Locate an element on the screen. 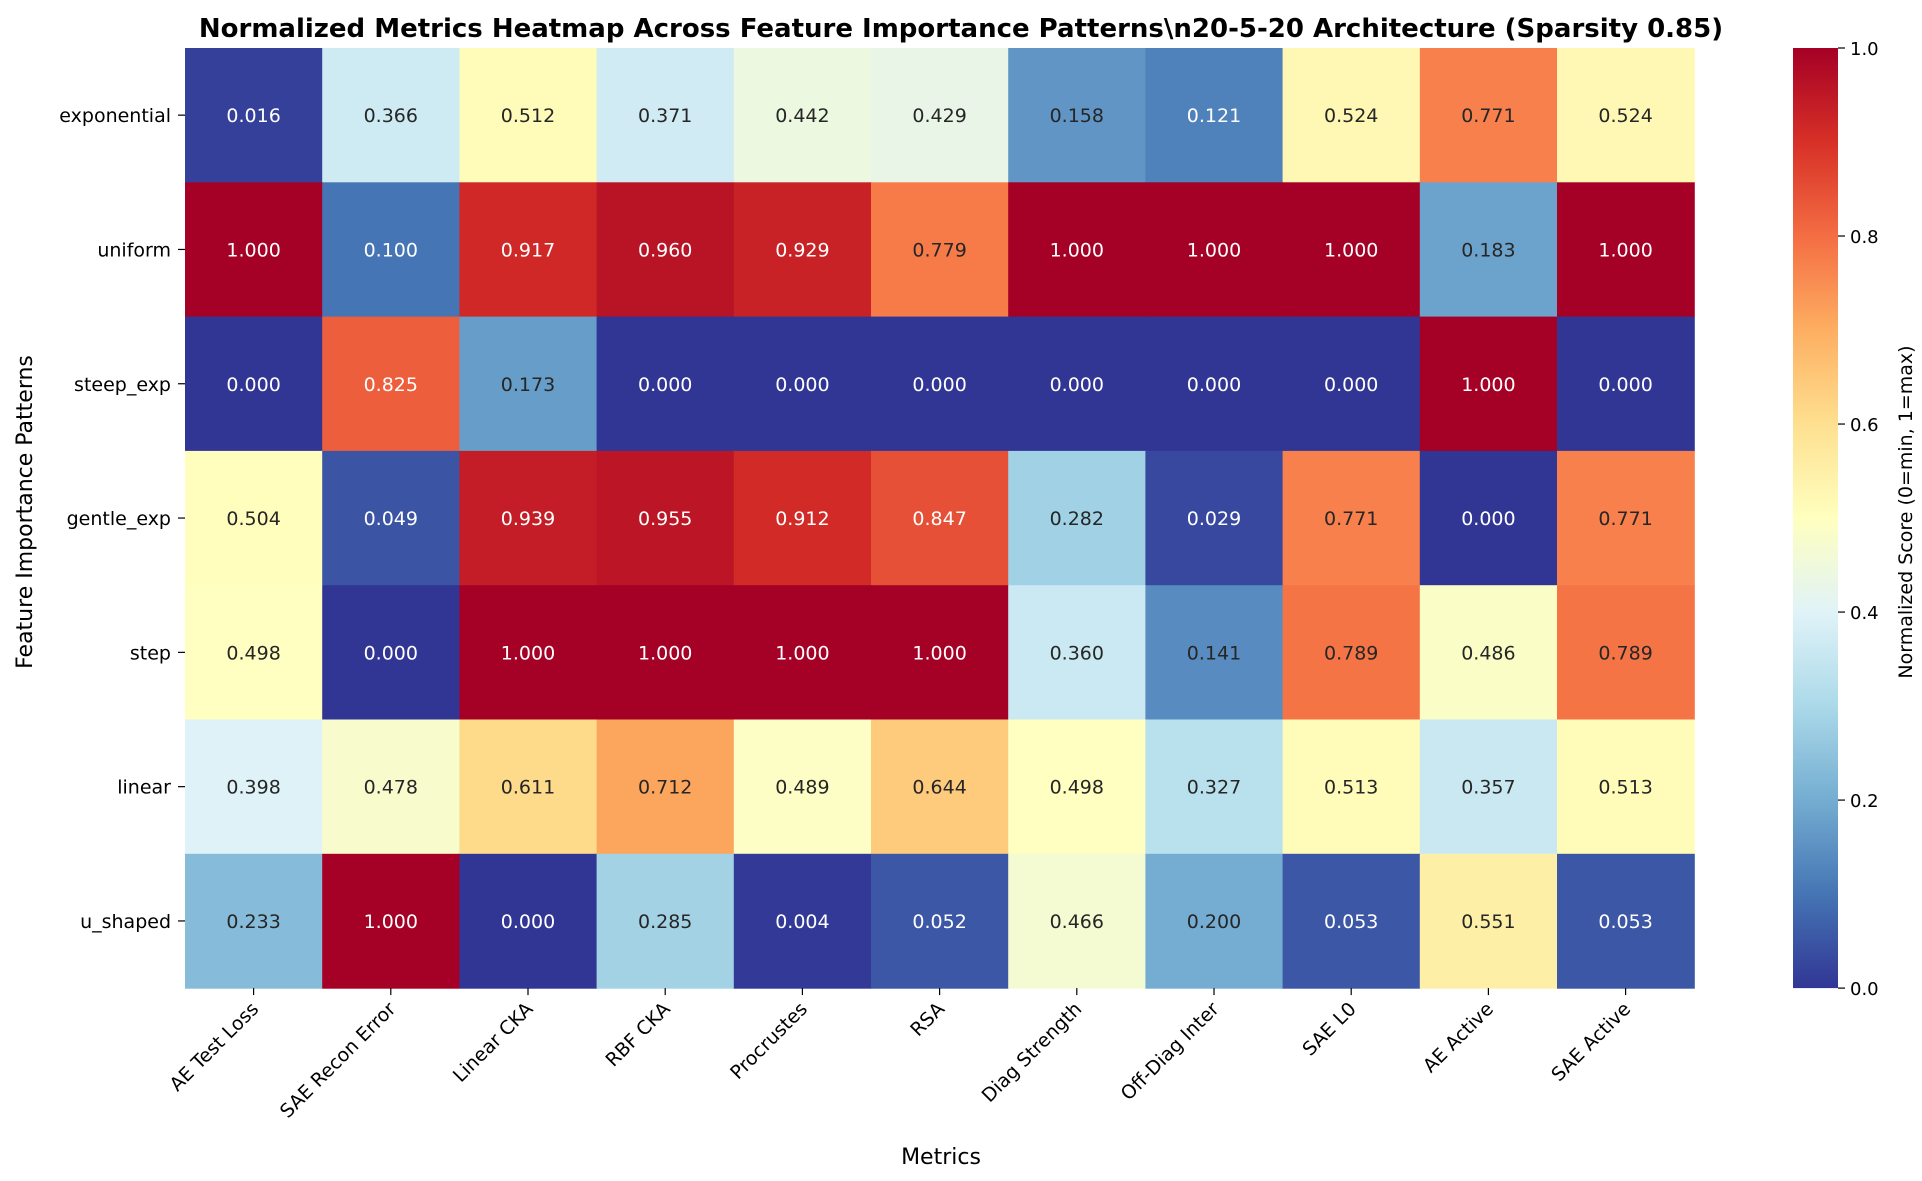 This screenshot has width=1922, height=1181. cell-value-label: 0.825 is located at coordinates (391, 385).